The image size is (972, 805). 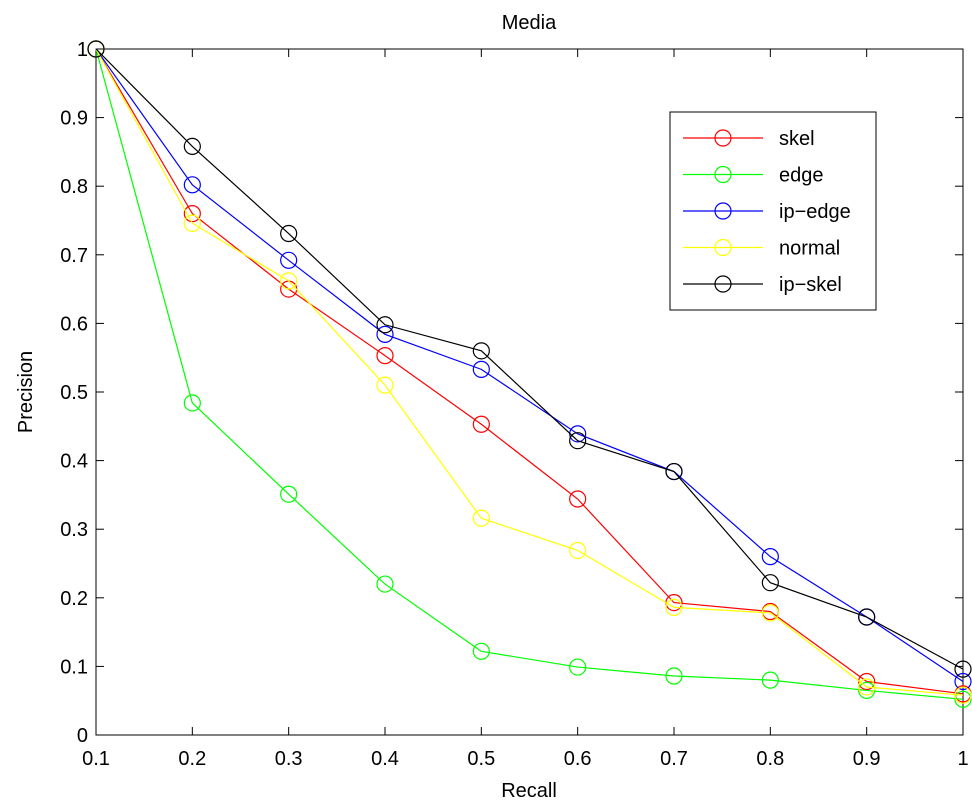 I want to click on chart-title: Media, so click(x=529, y=23).